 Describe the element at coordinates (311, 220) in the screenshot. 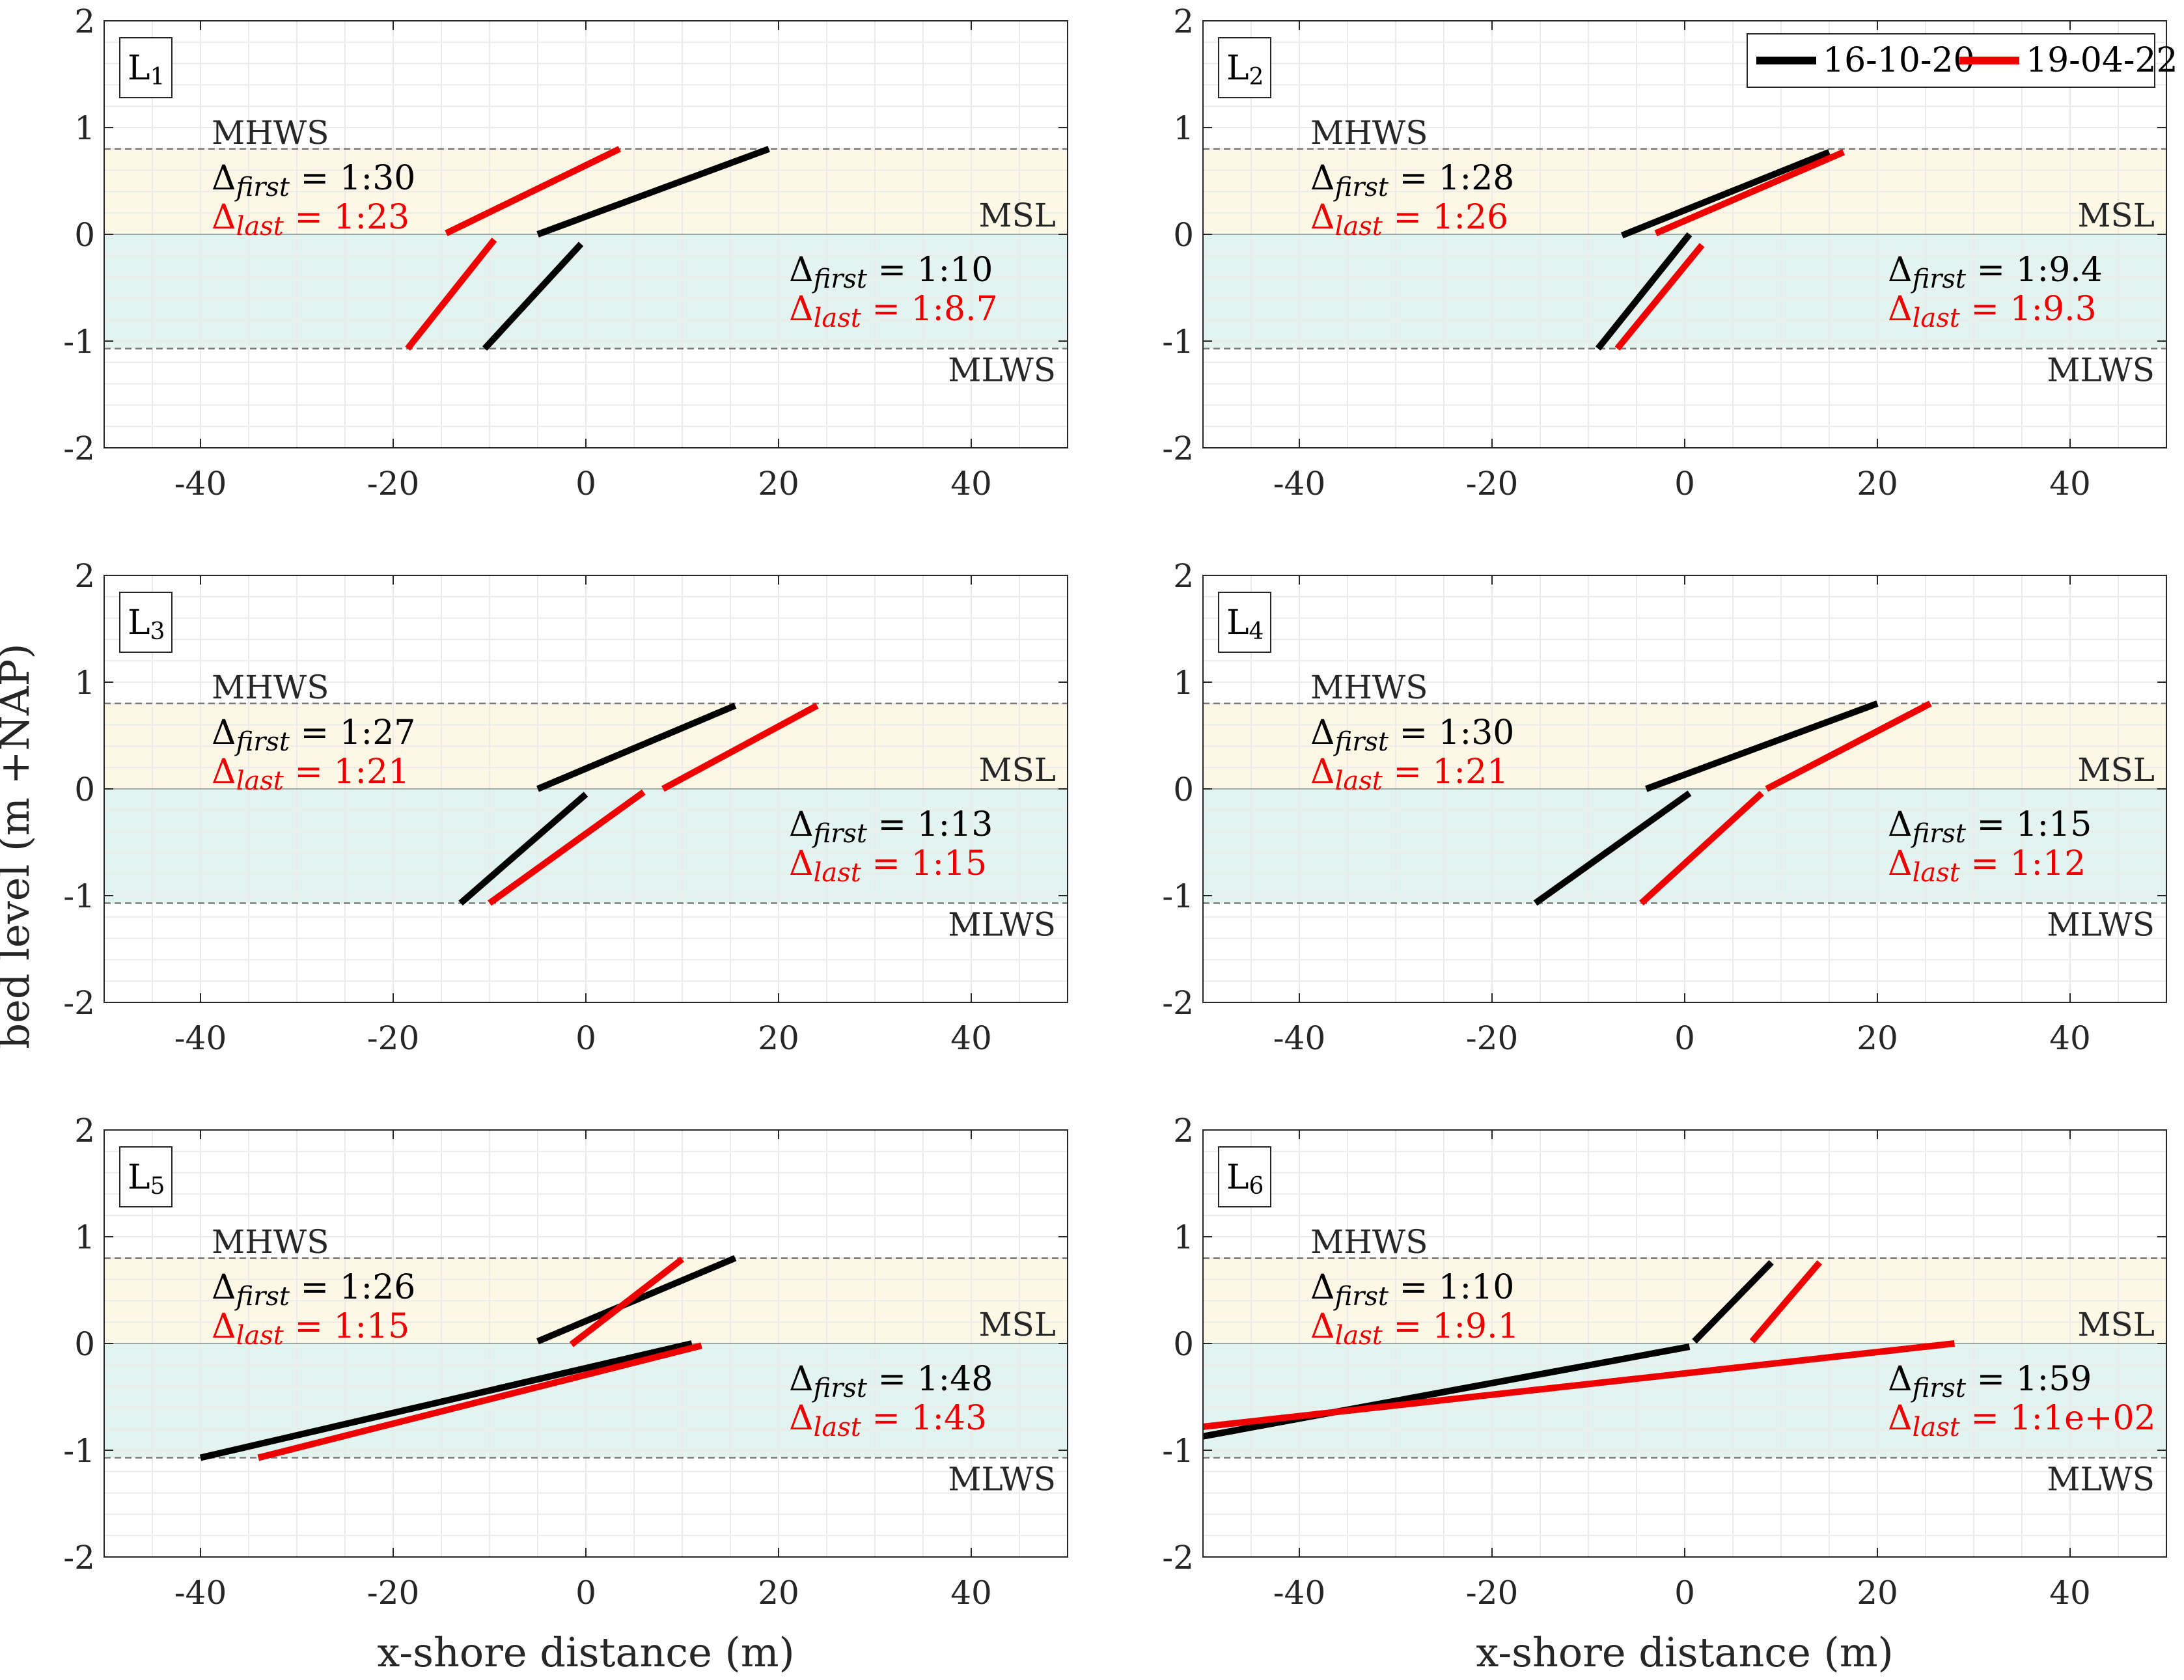

I see `annotation-last: Δlast = 1:23` at that location.